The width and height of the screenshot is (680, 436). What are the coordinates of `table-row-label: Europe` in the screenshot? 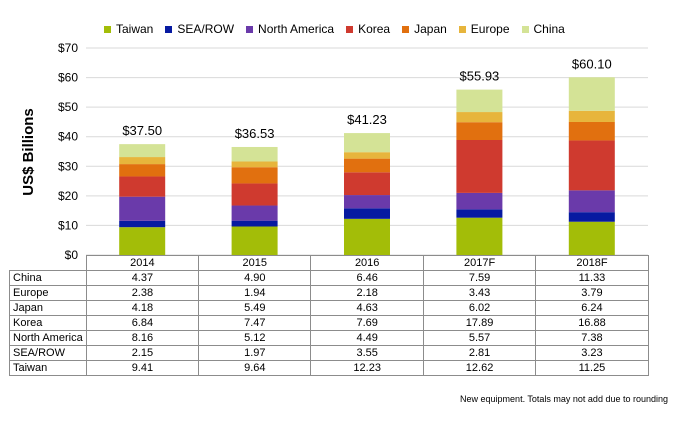 It's located at (48, 293).